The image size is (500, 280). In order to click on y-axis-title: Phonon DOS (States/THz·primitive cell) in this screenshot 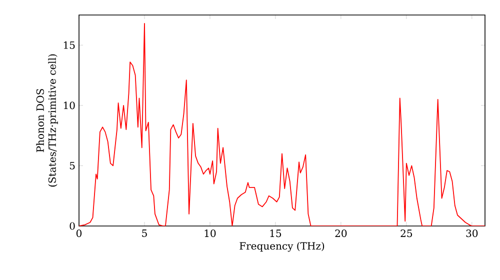, I will do `click(47, 120)`.